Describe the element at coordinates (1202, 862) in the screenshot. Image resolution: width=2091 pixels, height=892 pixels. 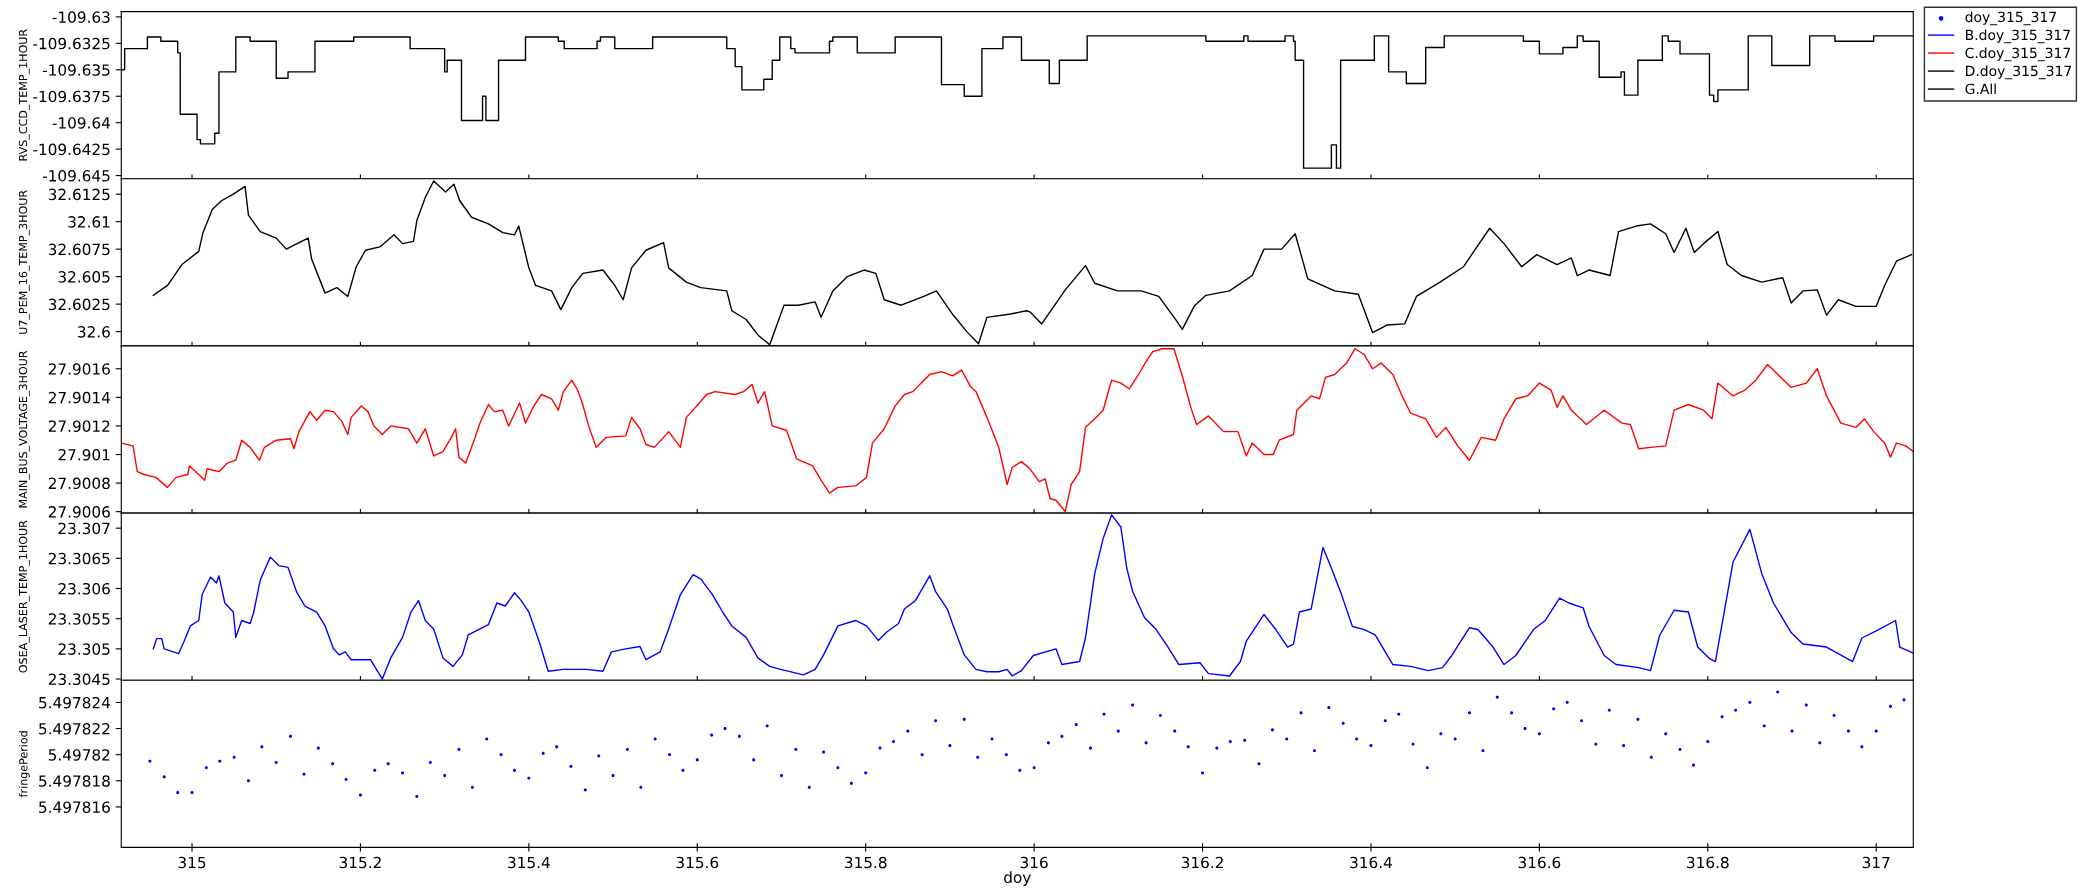
I see `x-tick-label: 316.2` at that location.